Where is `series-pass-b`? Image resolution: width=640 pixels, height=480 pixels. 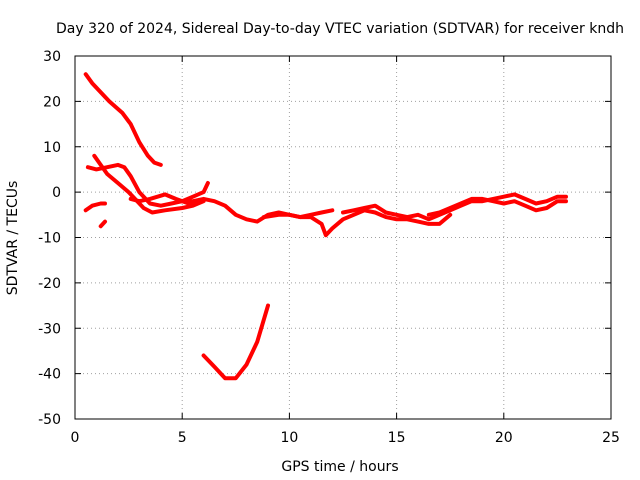
series-pass-b is located at coordinates (147, 185).